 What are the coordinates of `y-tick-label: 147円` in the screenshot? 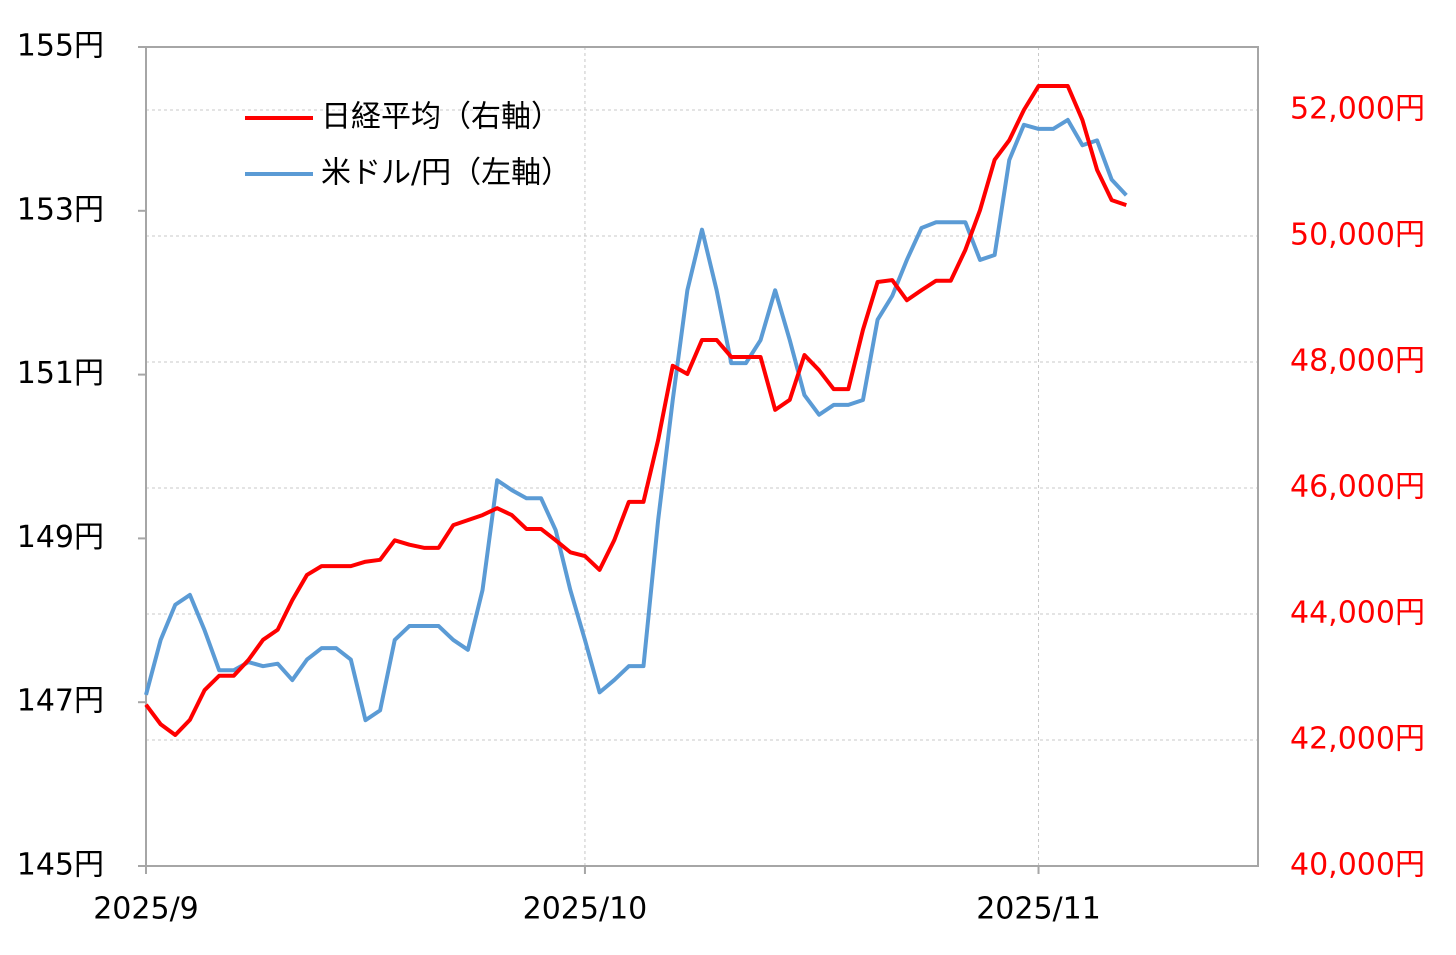 It's located at (60, 701).